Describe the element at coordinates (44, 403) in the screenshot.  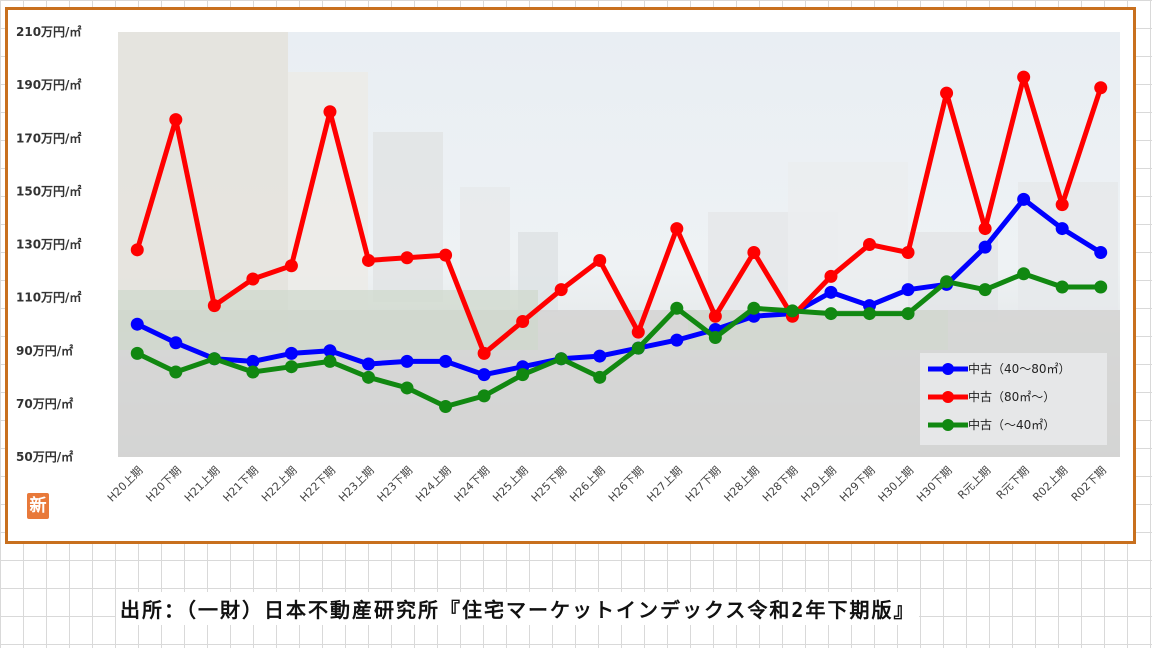
I see `y-tick-label: 70万円/㎡` at that location.